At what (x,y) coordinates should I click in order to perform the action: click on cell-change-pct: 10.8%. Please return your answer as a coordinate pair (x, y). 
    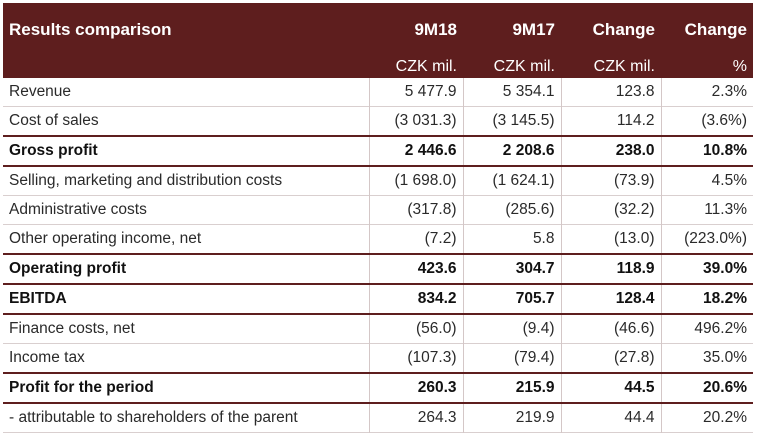
    Looking at the image, I should click on (706, 151).